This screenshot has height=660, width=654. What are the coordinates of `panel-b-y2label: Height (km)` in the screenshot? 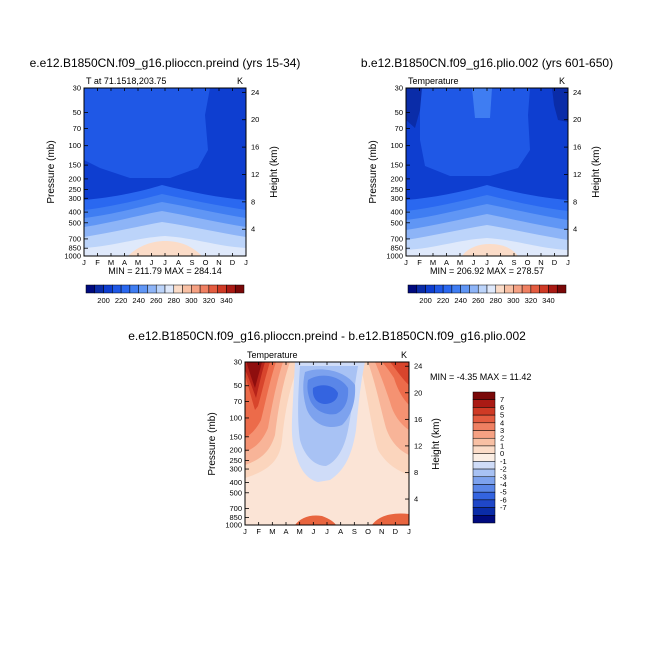 It's located at (596, 172).